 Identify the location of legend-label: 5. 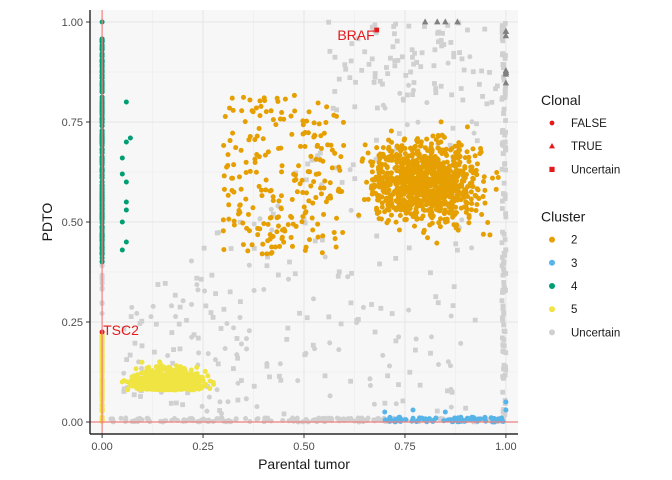
(574, 310).